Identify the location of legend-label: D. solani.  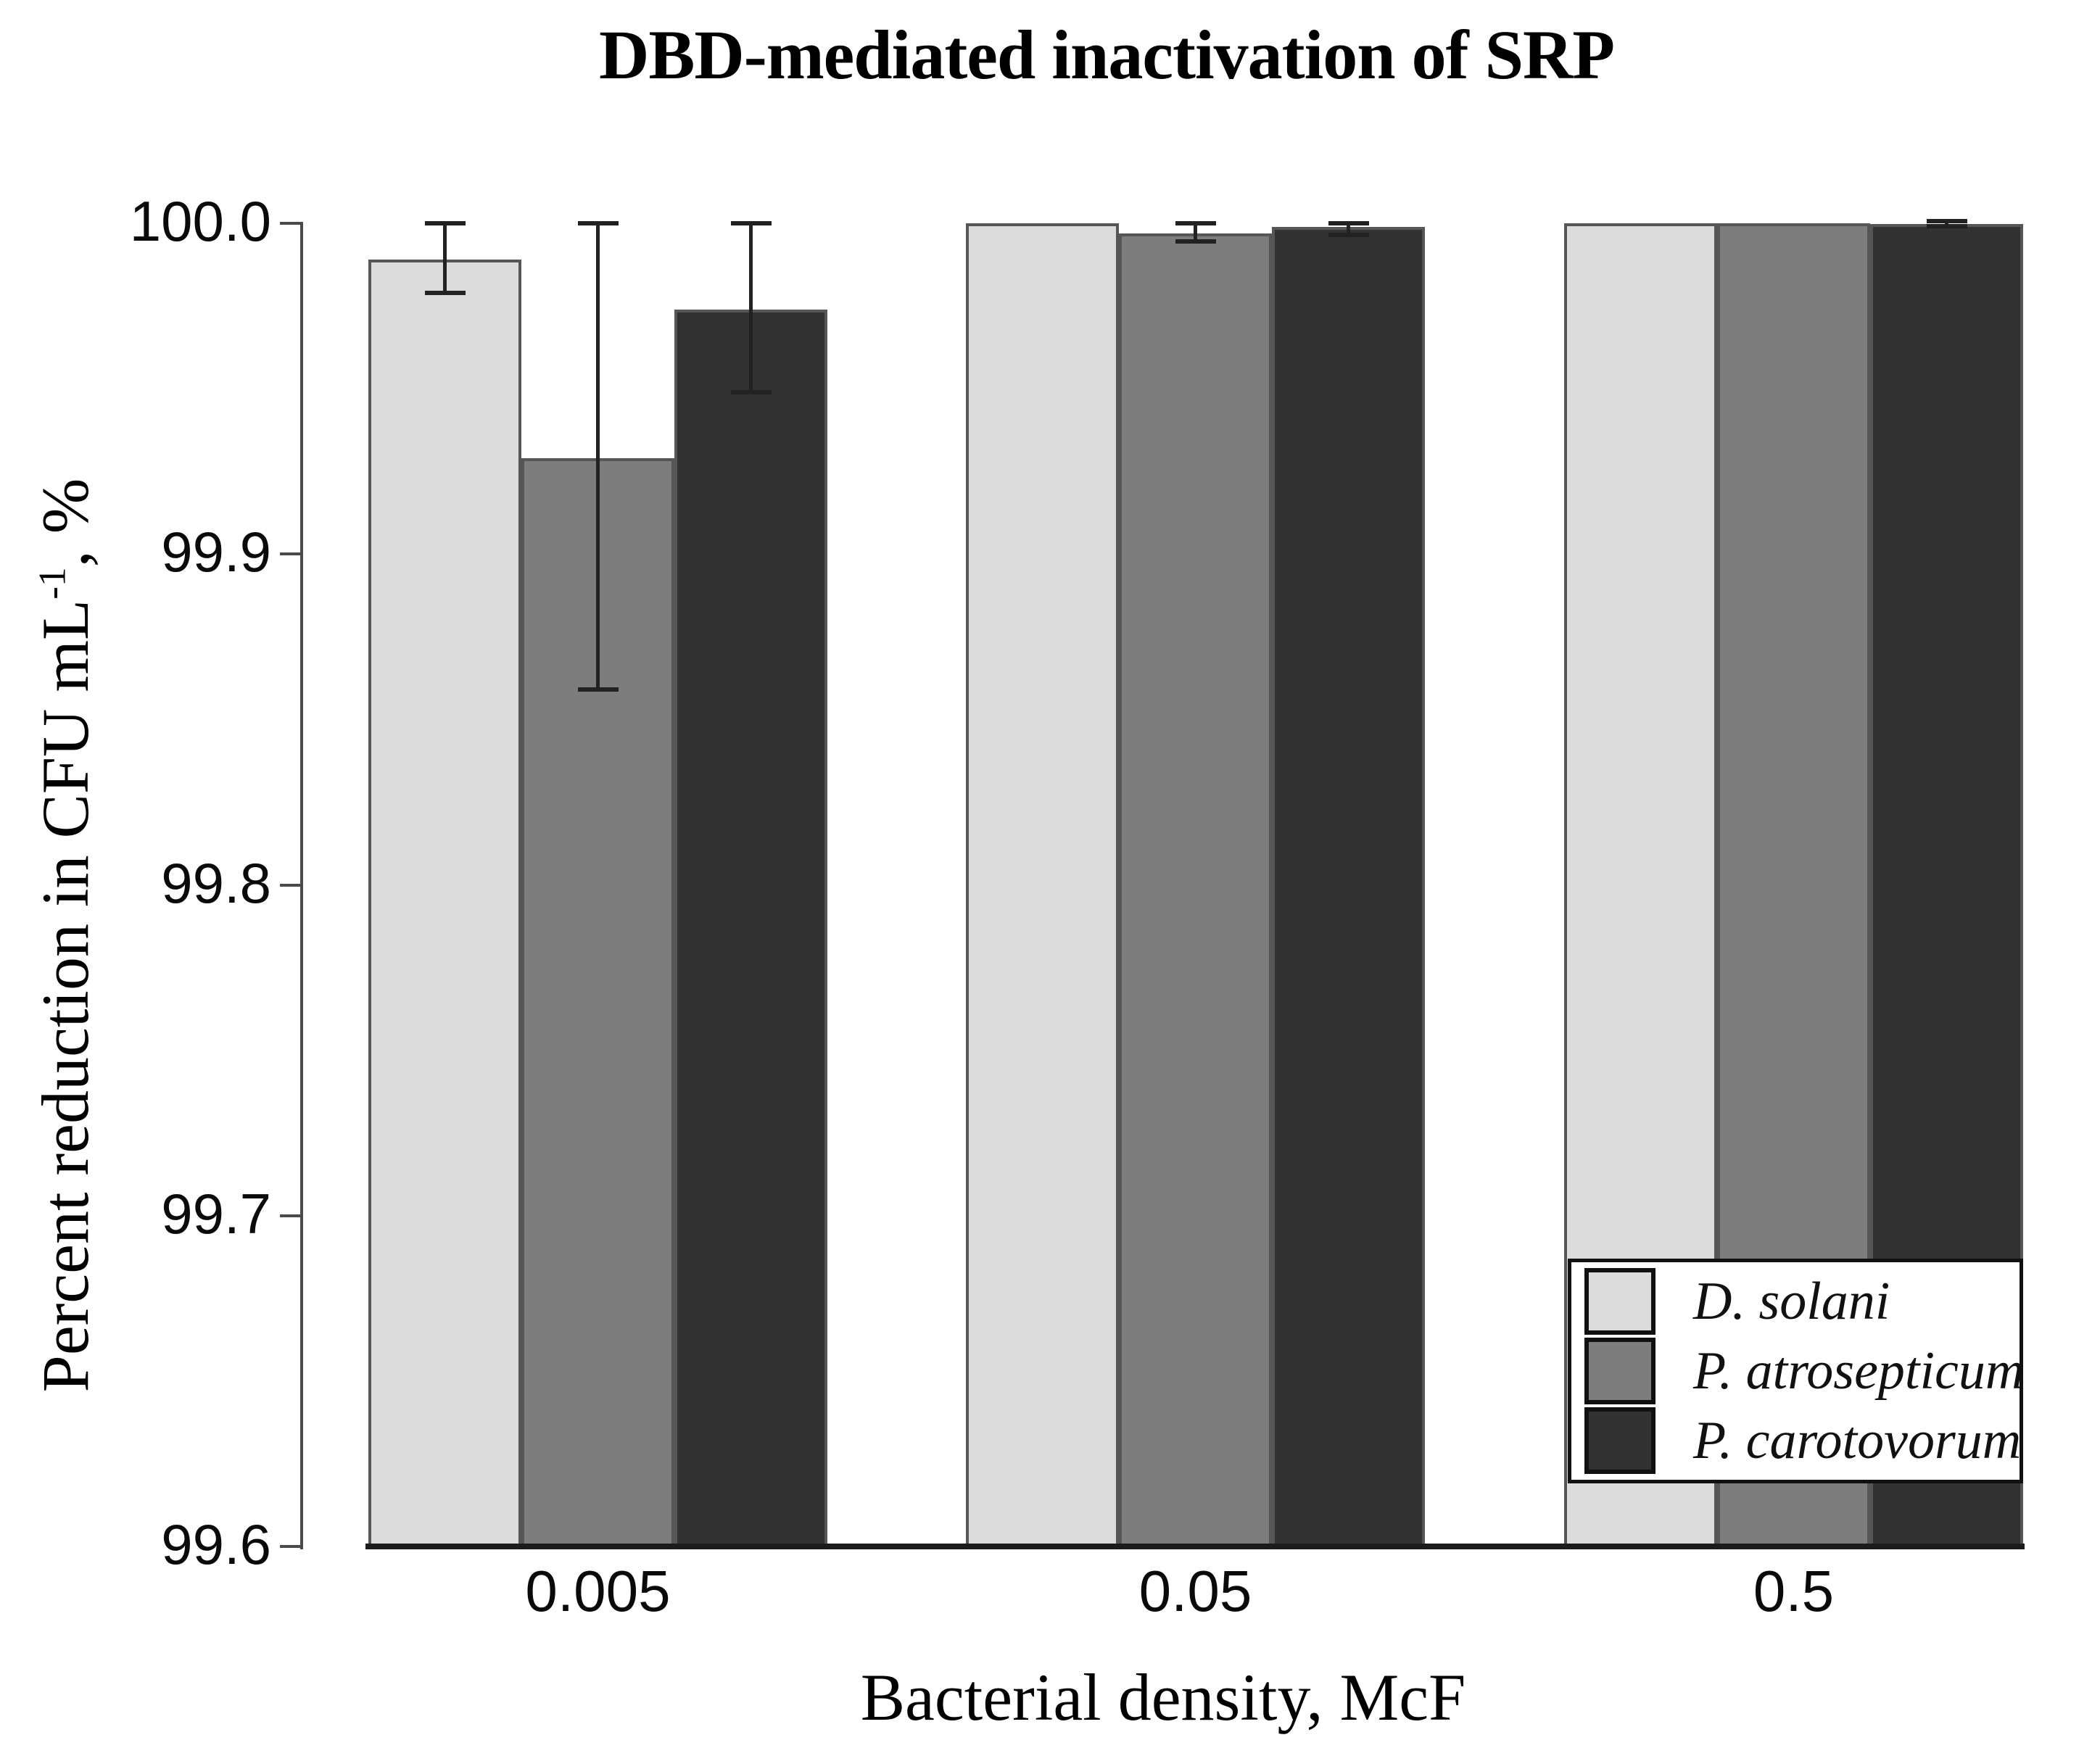
(1791, 1302).